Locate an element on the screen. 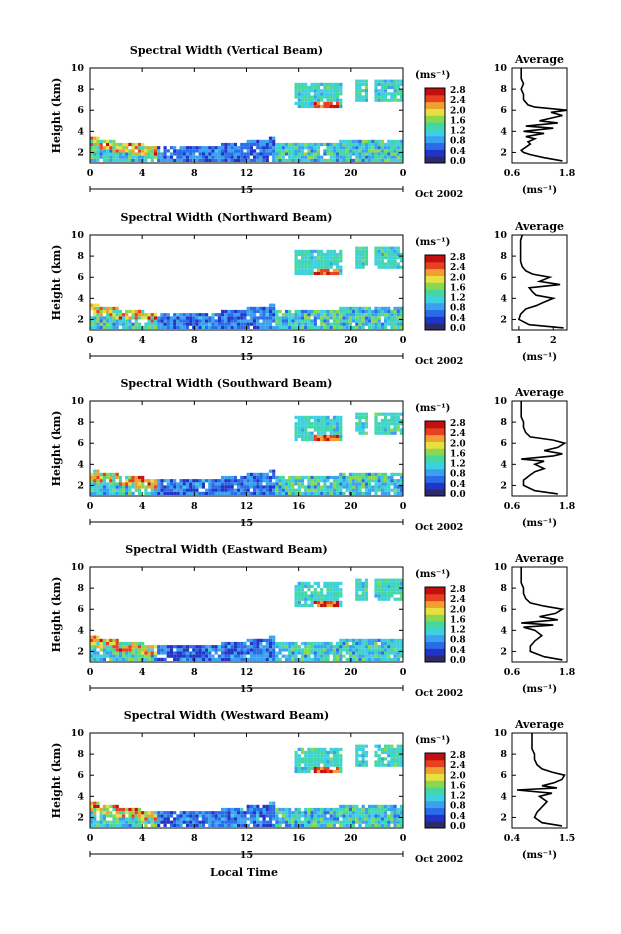 The image size is (621, 934). y-tick-label: 6 is located at coordinates (80, 443).